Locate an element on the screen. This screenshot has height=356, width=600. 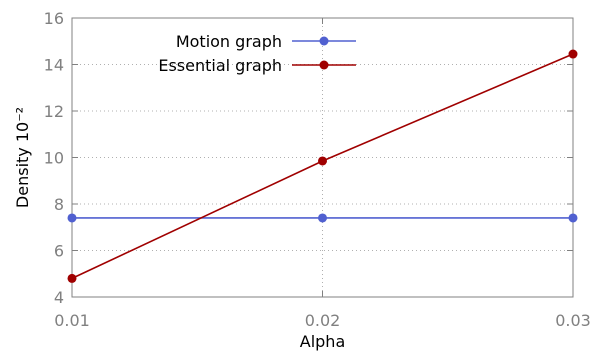
x-tick-label: 0.01 is located at coordinates (72, 320).